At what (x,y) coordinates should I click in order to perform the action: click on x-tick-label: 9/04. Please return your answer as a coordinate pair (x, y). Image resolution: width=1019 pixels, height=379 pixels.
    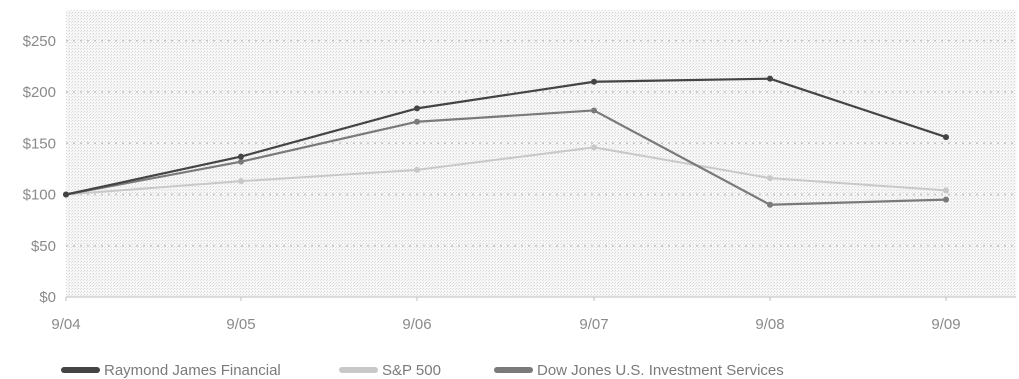
    Looking at the image, I should click on (65, 324).